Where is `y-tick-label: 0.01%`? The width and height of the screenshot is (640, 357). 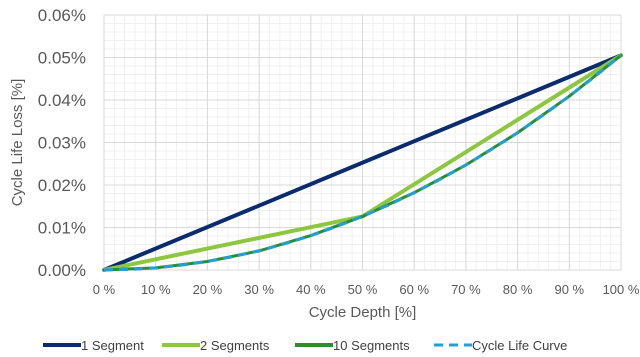
y-tick-label: 0.01% is located at coordinates (62, 228).